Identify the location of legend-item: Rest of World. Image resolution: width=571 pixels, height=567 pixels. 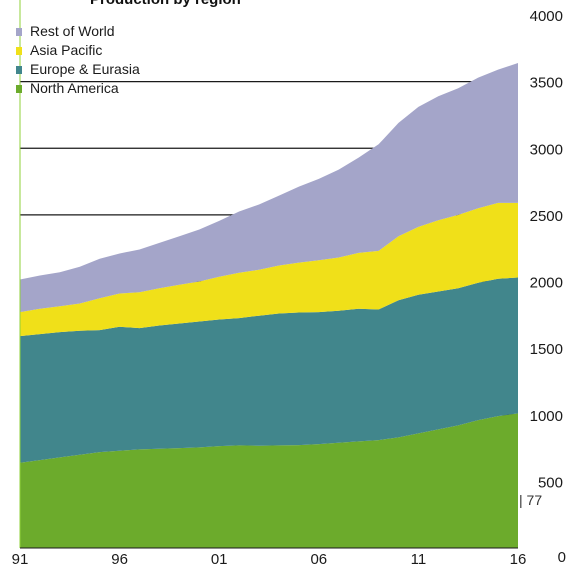
(78, 31).